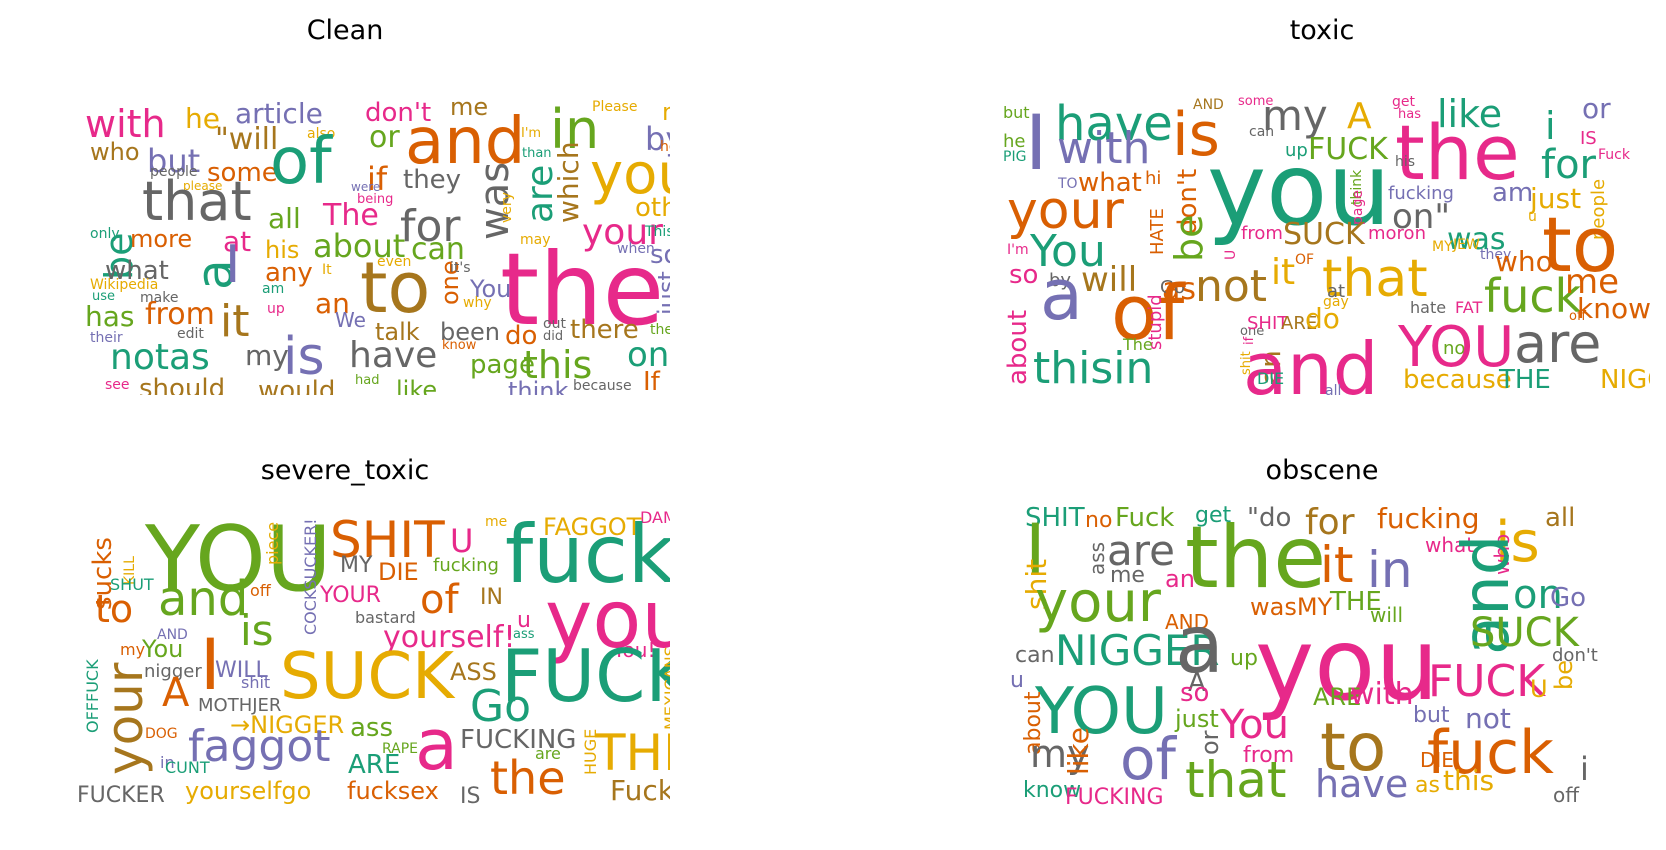 The width and height of the screenshot is (1666, 850). What do you see at coordinates (1560, 519) in the screenshot?
I see `cloud-word: all` at bounding box center [1560, 519].